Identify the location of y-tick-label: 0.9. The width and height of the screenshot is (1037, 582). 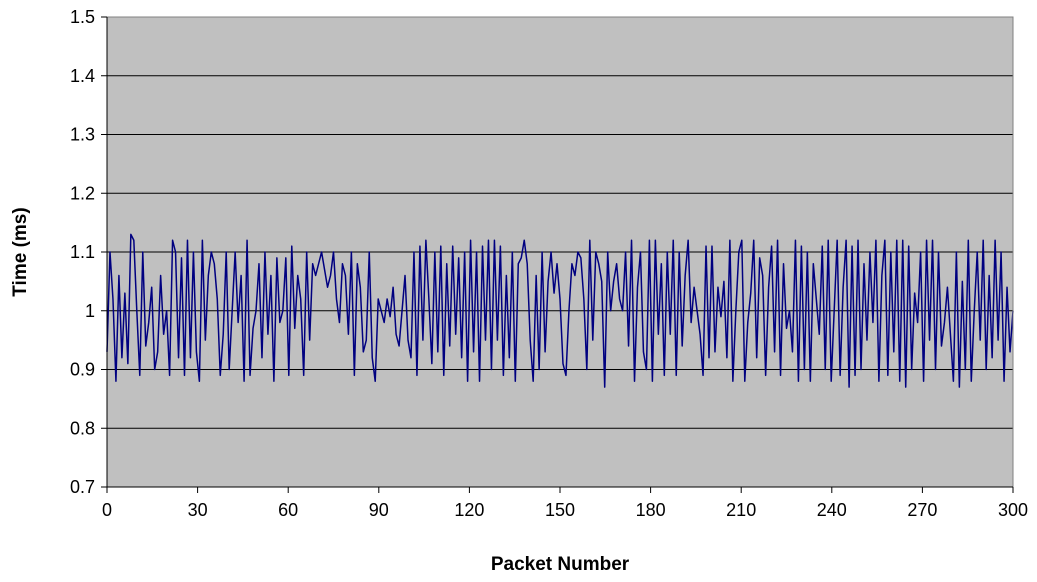
(82, 370).